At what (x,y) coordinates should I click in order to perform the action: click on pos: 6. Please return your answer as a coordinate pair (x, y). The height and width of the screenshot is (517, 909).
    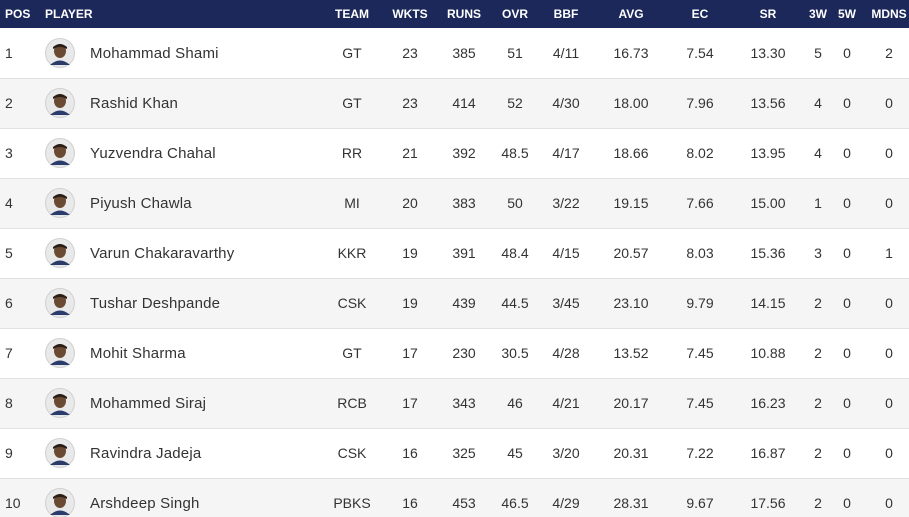
    Looking at the image, I should click on (9, 303).